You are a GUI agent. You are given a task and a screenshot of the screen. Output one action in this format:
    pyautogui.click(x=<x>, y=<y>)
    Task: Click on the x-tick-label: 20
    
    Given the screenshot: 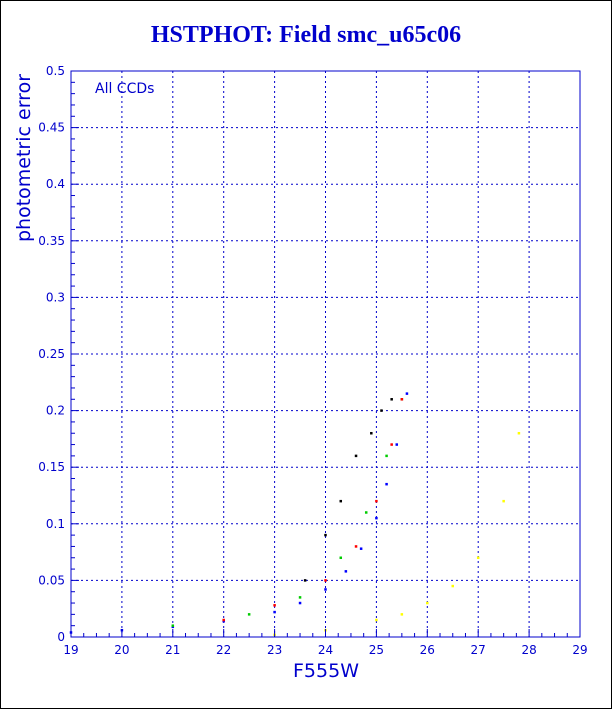 What is the action you would take?
    pyautogui.click(x=121, y=650)
    